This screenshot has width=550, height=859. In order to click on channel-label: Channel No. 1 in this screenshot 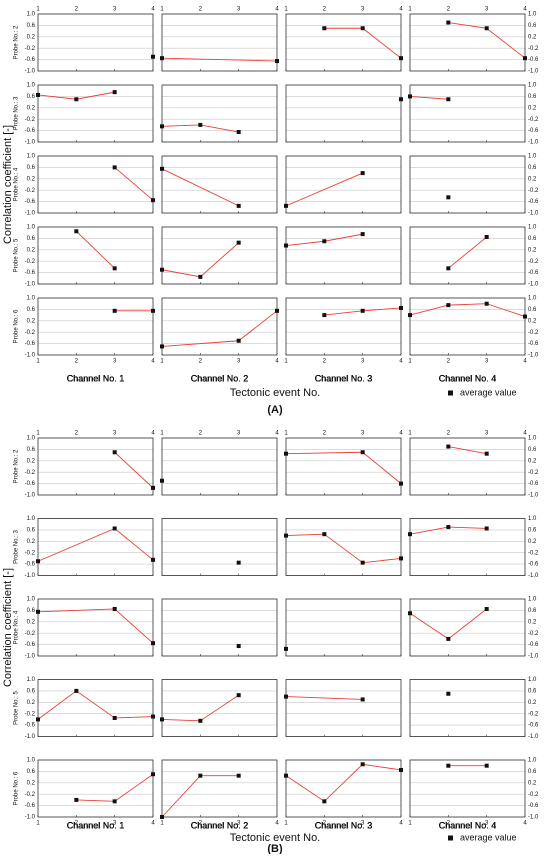, I will do `click(96, 825)`.